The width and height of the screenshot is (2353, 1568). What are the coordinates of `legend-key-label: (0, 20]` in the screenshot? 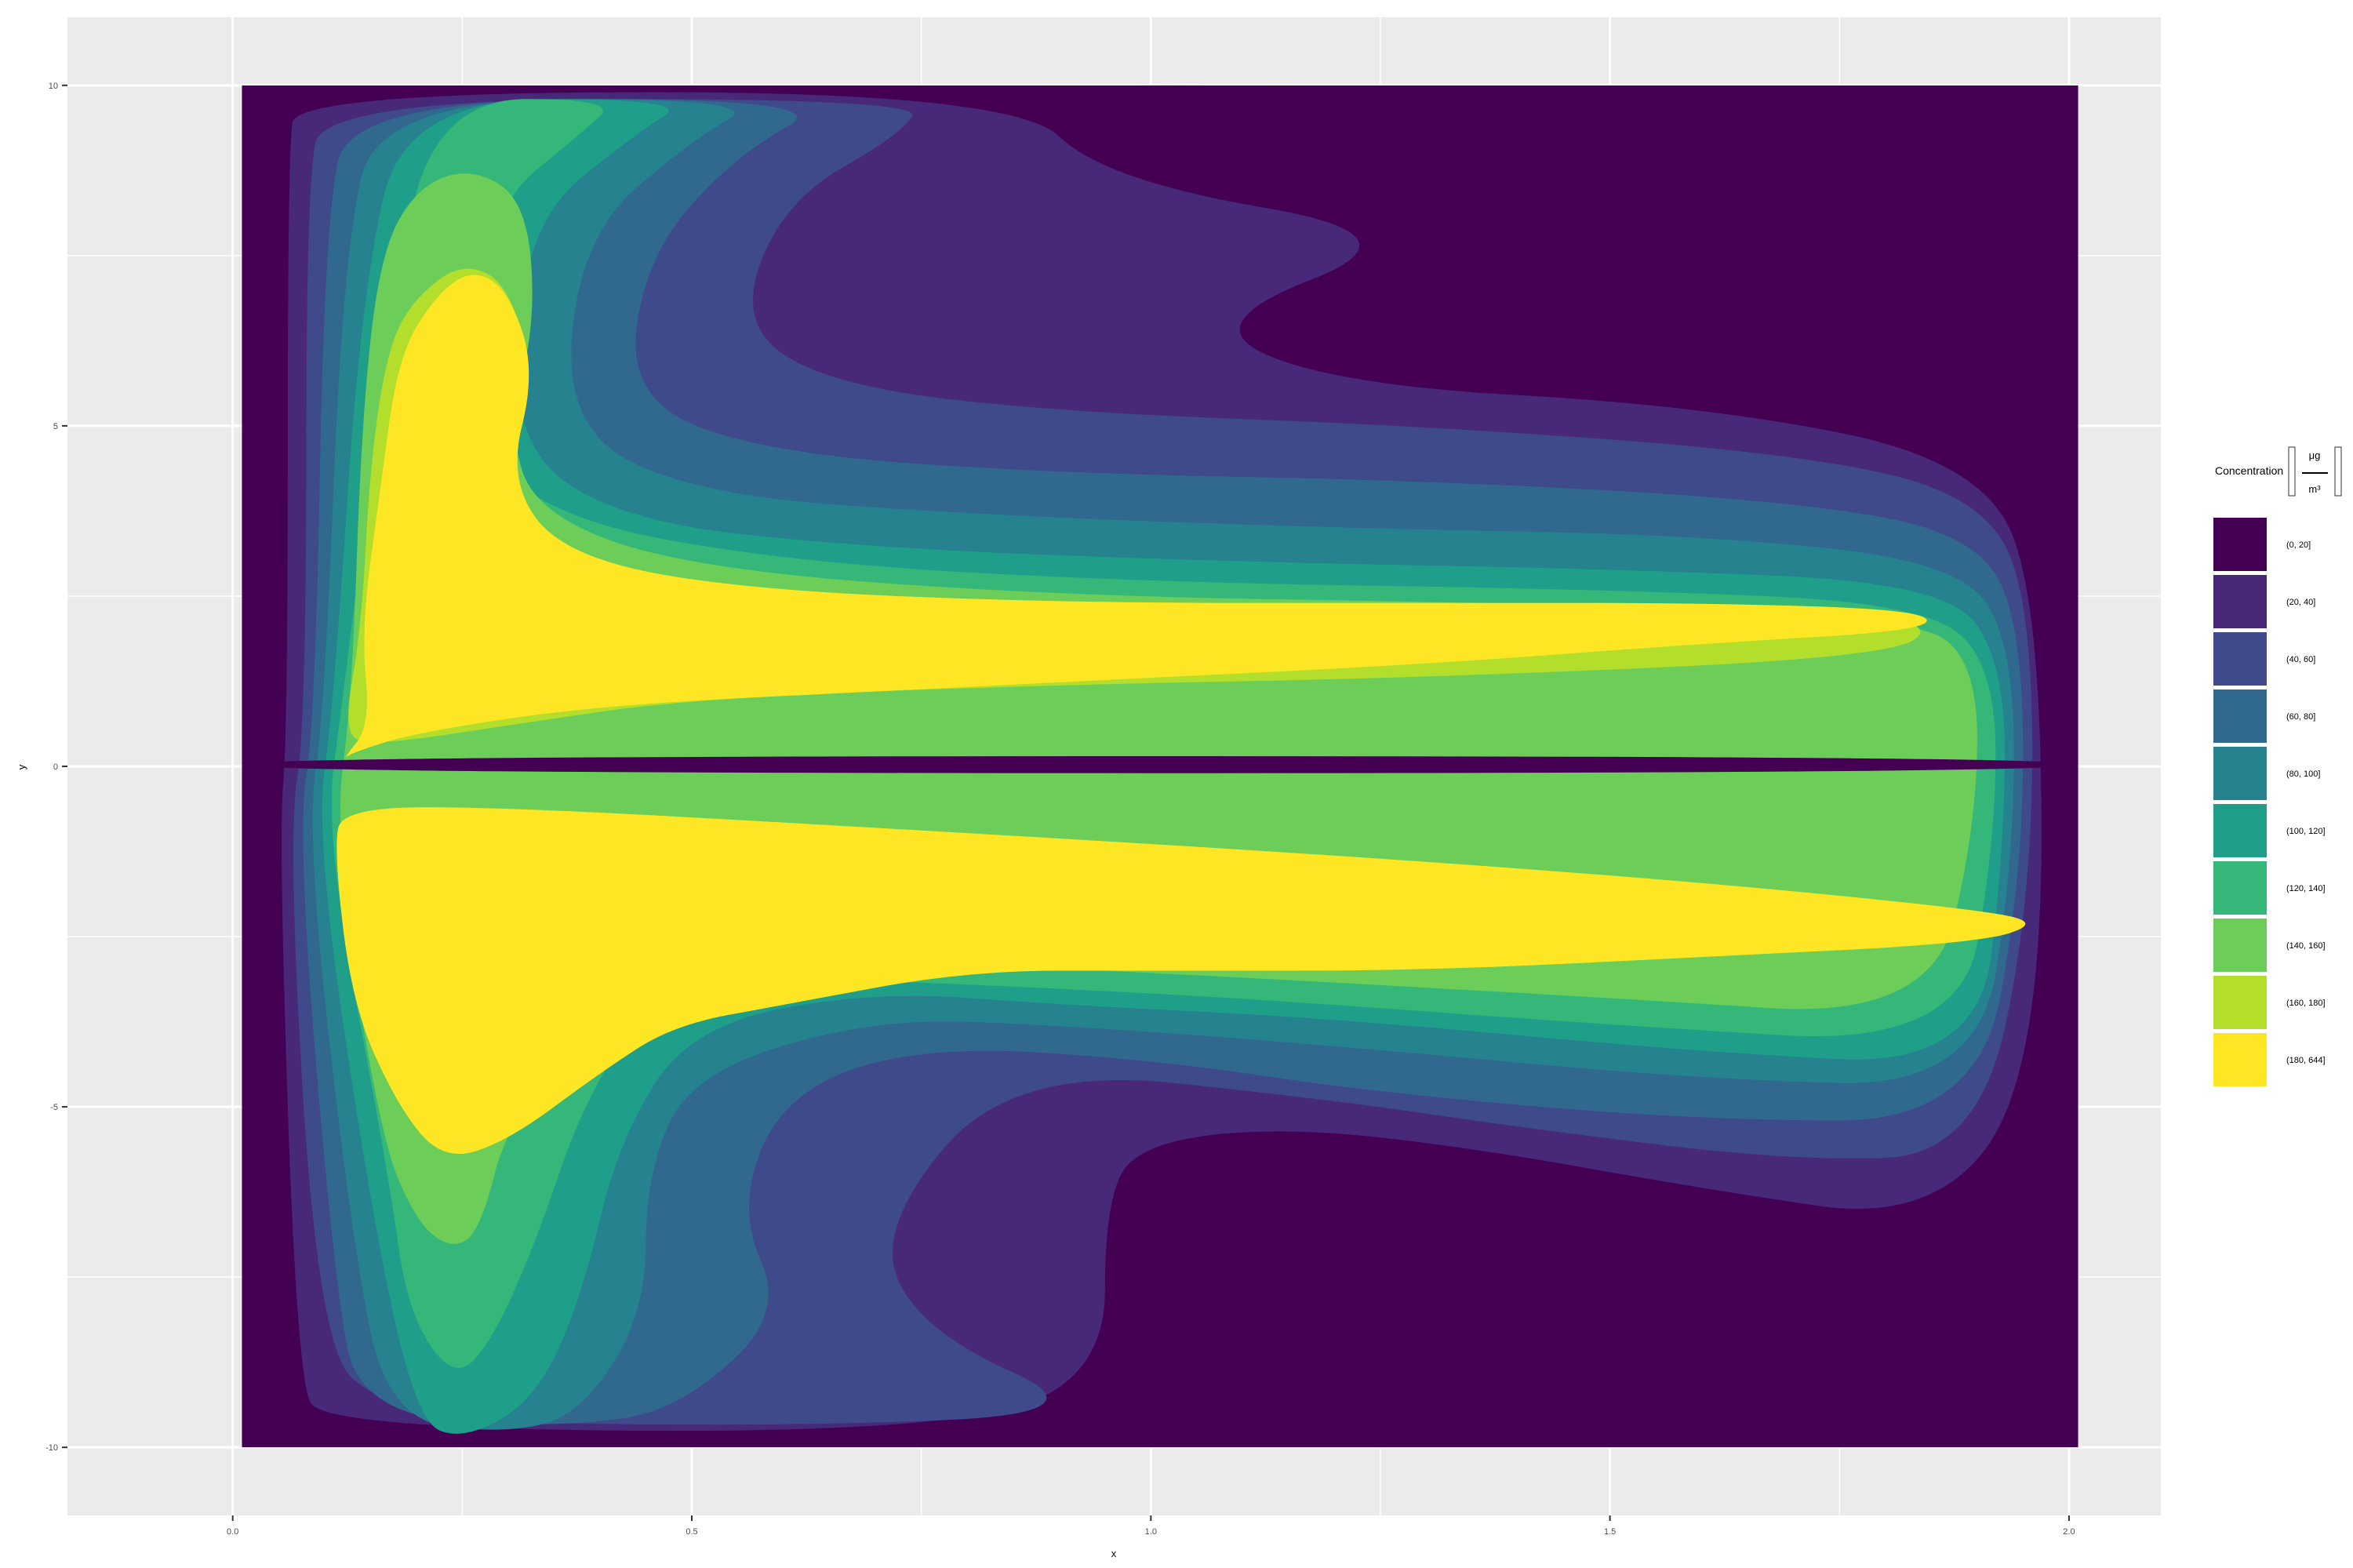 It's located at (2298, 545).